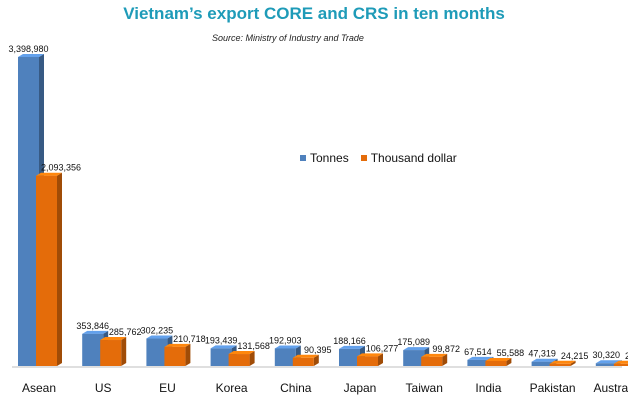 The image size is (628, 404). What do you see at coordinates (349, 341) in the screenshot?
I see `data-label-japan-tonnes: 188,166` at bounding box center [349, 341].